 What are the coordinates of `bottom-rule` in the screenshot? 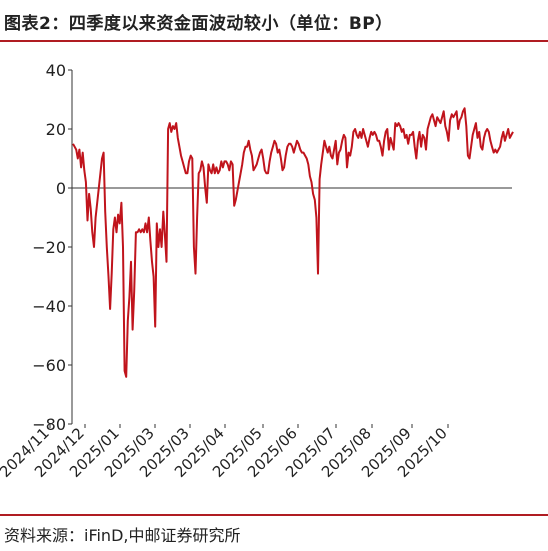 It's located at (274, 515).